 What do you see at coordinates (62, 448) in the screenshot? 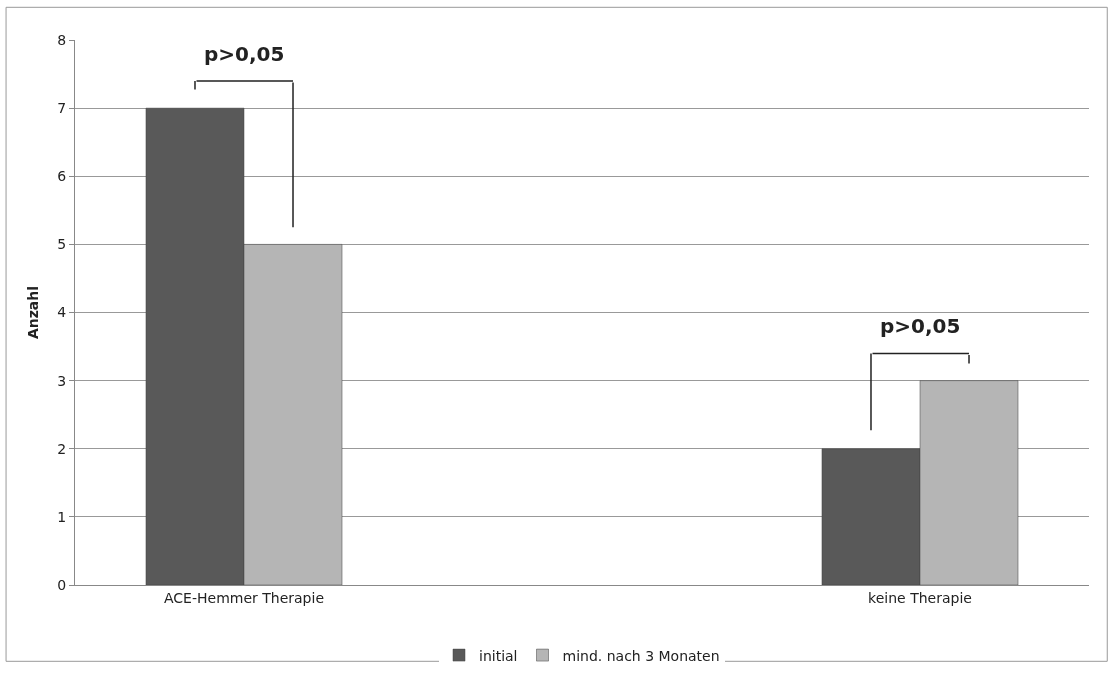
I see `y-tick-label: 2` at bounding box center [62, 448].